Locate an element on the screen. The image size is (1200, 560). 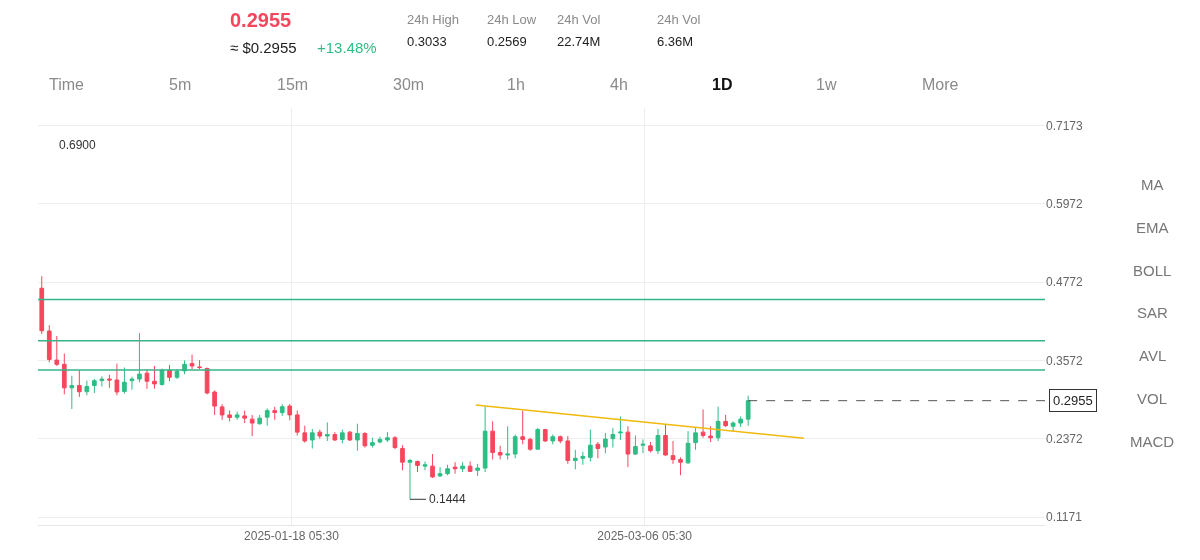
text: +13.48% is located at coordinates (347, 47).